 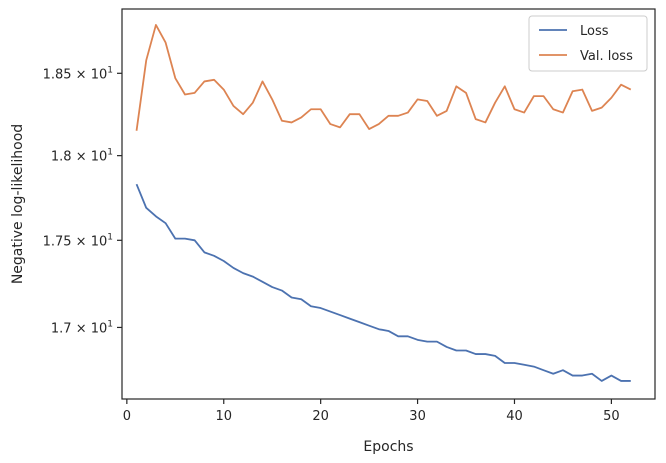 I want to click on x-tick-label: 10, so click(x=223, y=416).